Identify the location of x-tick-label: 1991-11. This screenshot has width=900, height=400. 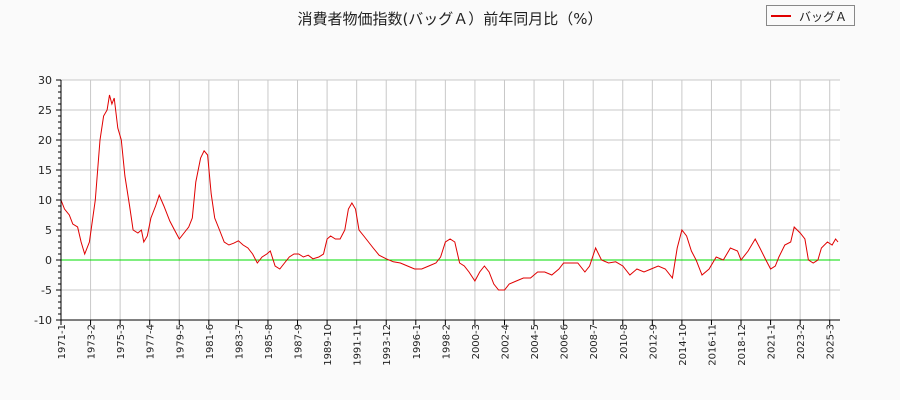
(358, 345).